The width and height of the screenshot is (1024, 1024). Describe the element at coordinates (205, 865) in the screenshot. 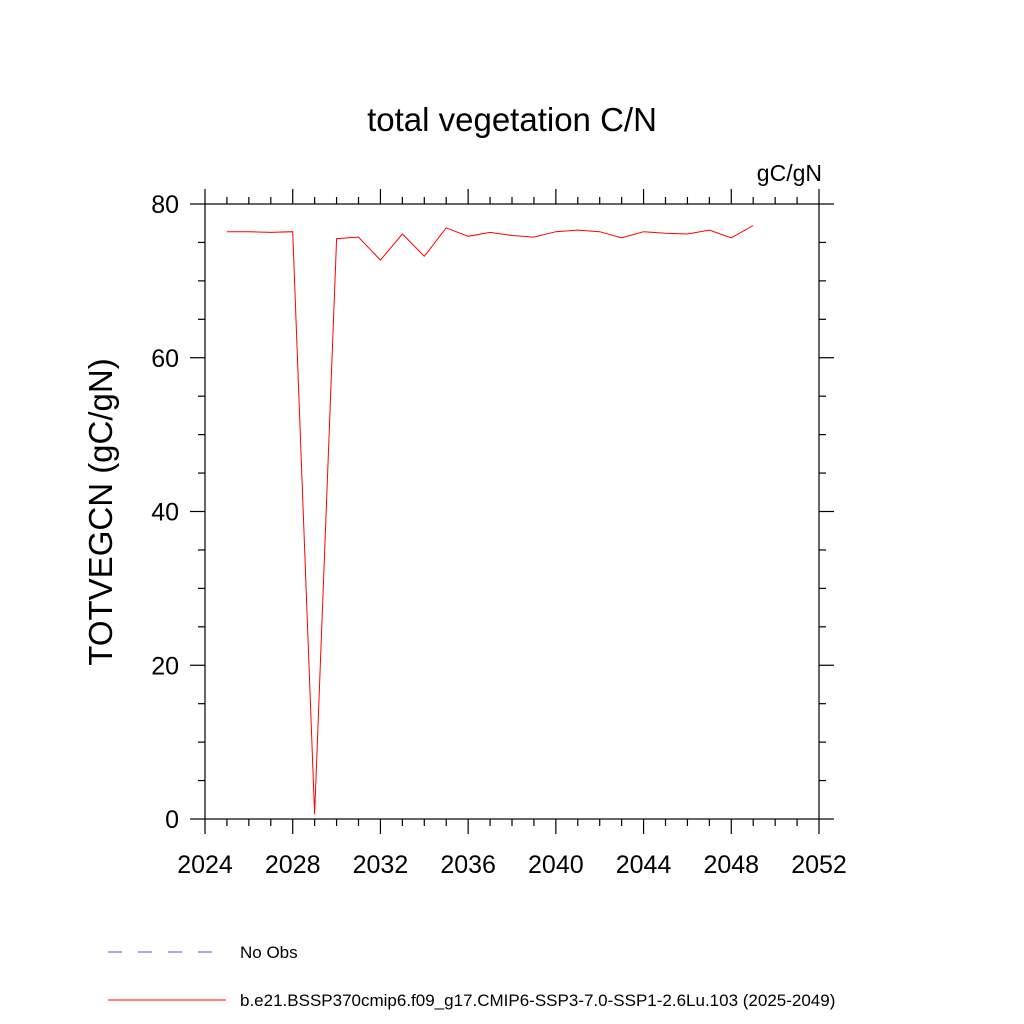

I see `x-tick-label: 2024` at that location.